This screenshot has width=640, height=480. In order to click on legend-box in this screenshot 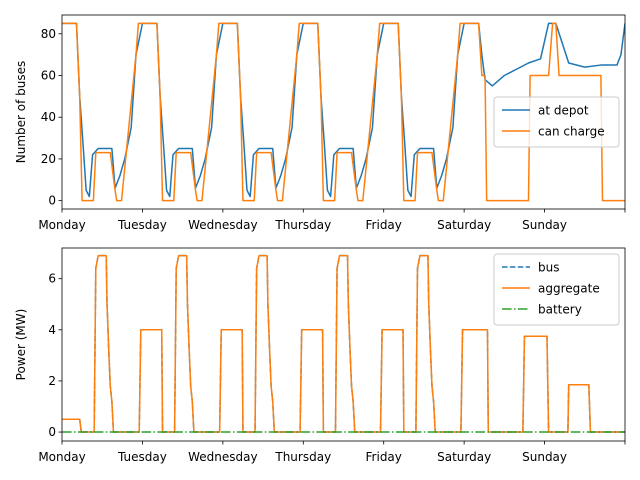, I will do `click(556, 289)`.